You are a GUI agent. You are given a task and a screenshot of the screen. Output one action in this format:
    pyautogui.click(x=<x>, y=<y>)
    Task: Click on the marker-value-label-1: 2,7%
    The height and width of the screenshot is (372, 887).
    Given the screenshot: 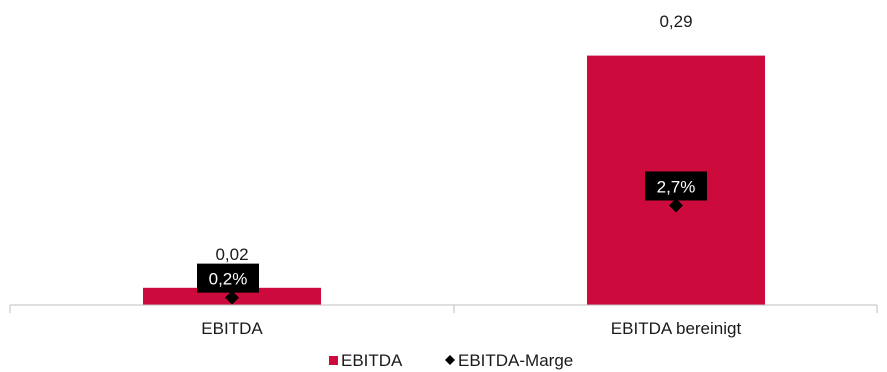 What is the action you would take?
    pyautogui.click(x=676, y=186)
    